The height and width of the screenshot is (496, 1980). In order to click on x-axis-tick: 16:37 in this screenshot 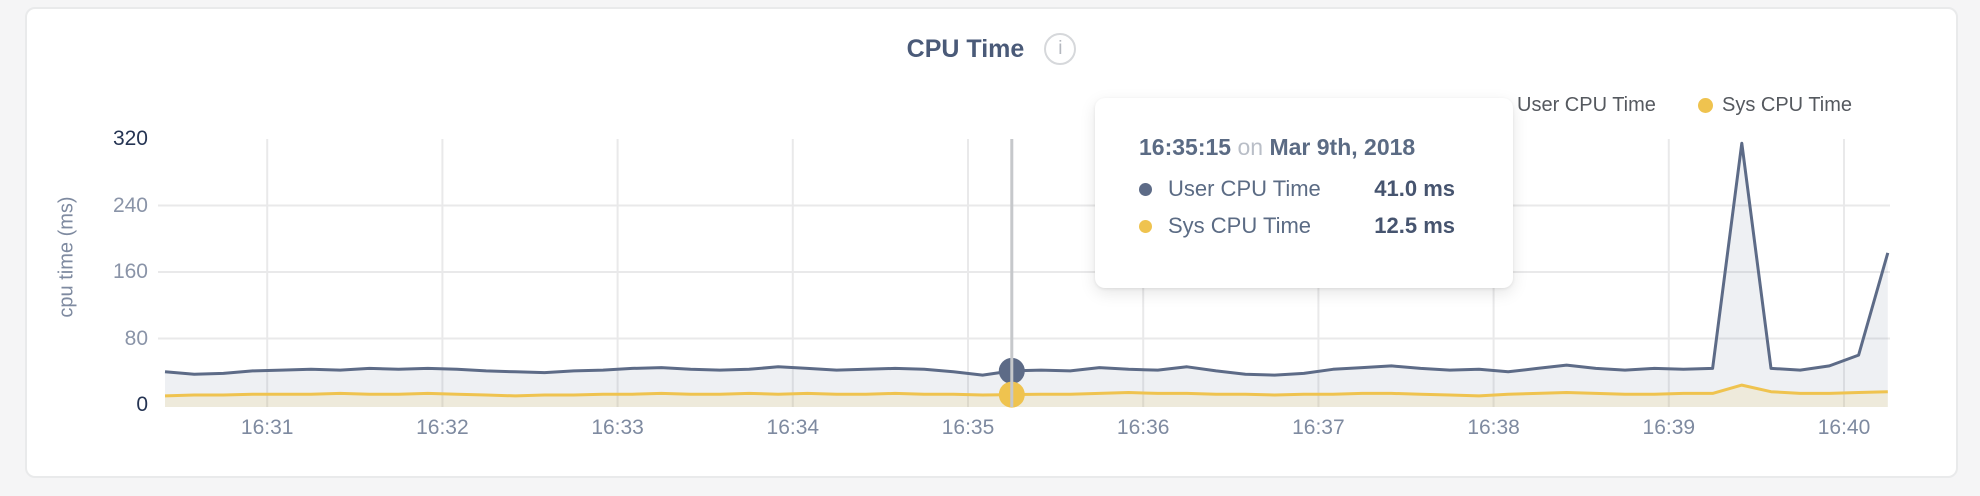, I will do `click(1318, 427)`.